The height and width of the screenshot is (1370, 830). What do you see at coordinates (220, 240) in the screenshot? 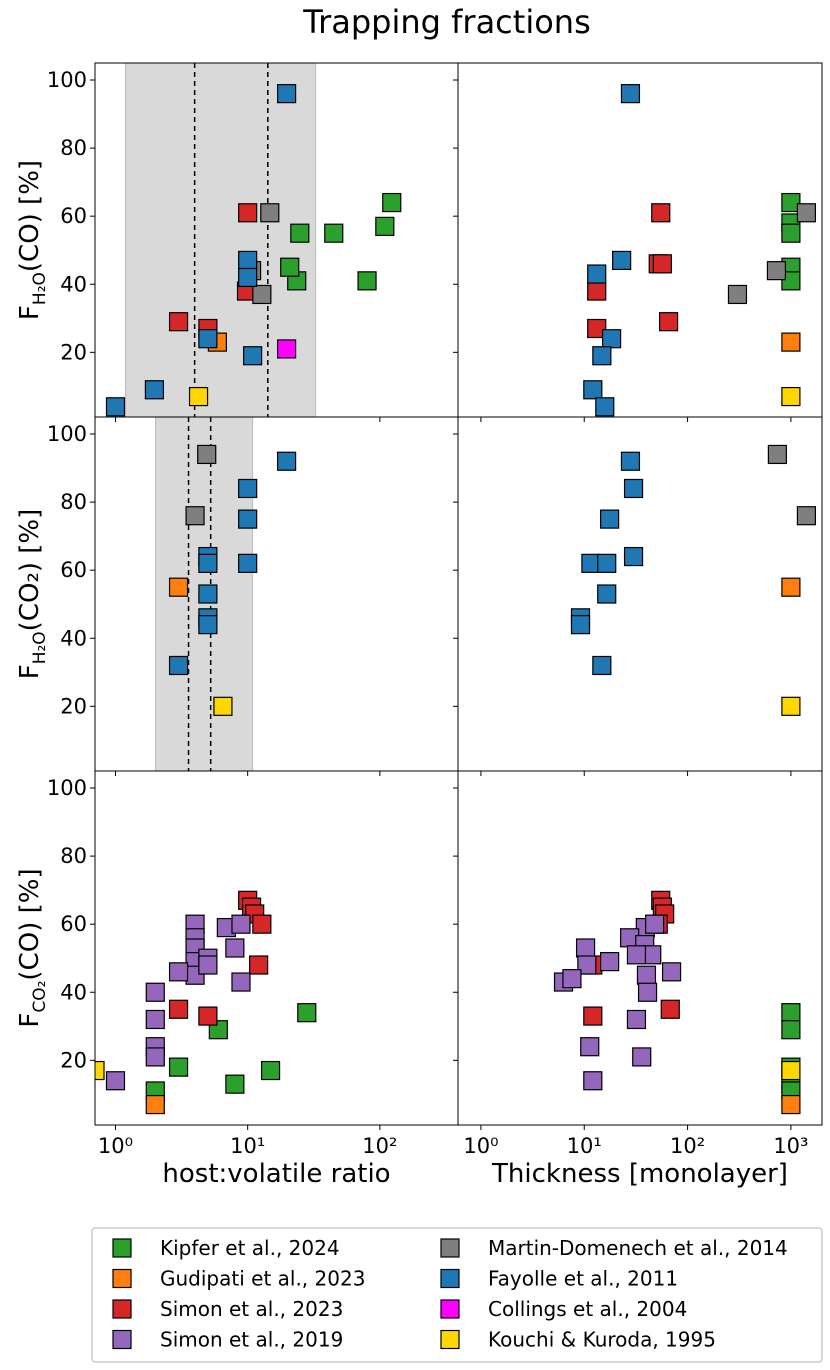
I see `shaded-range` at bounding box center [220, 240].